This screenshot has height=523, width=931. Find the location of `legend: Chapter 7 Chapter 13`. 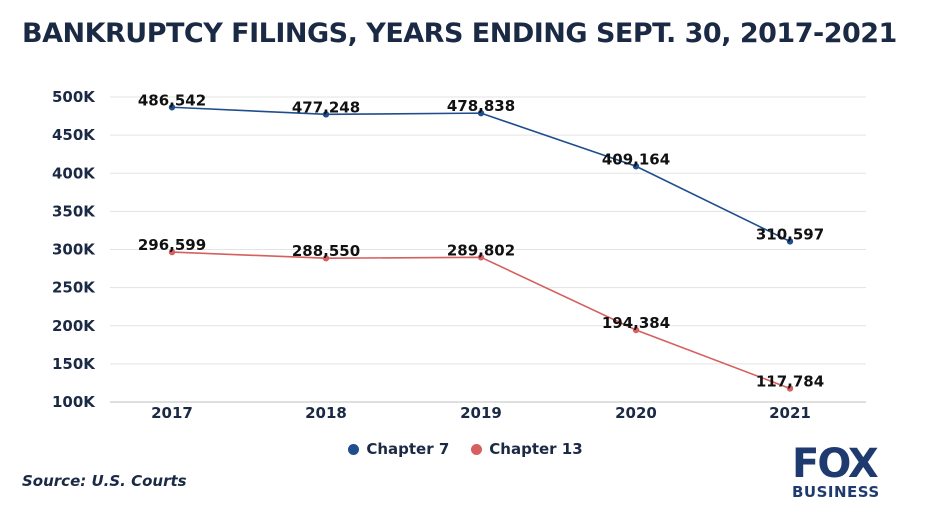

legend: Chapter 7 Chapter 13 is located at coordinates (465, 449).